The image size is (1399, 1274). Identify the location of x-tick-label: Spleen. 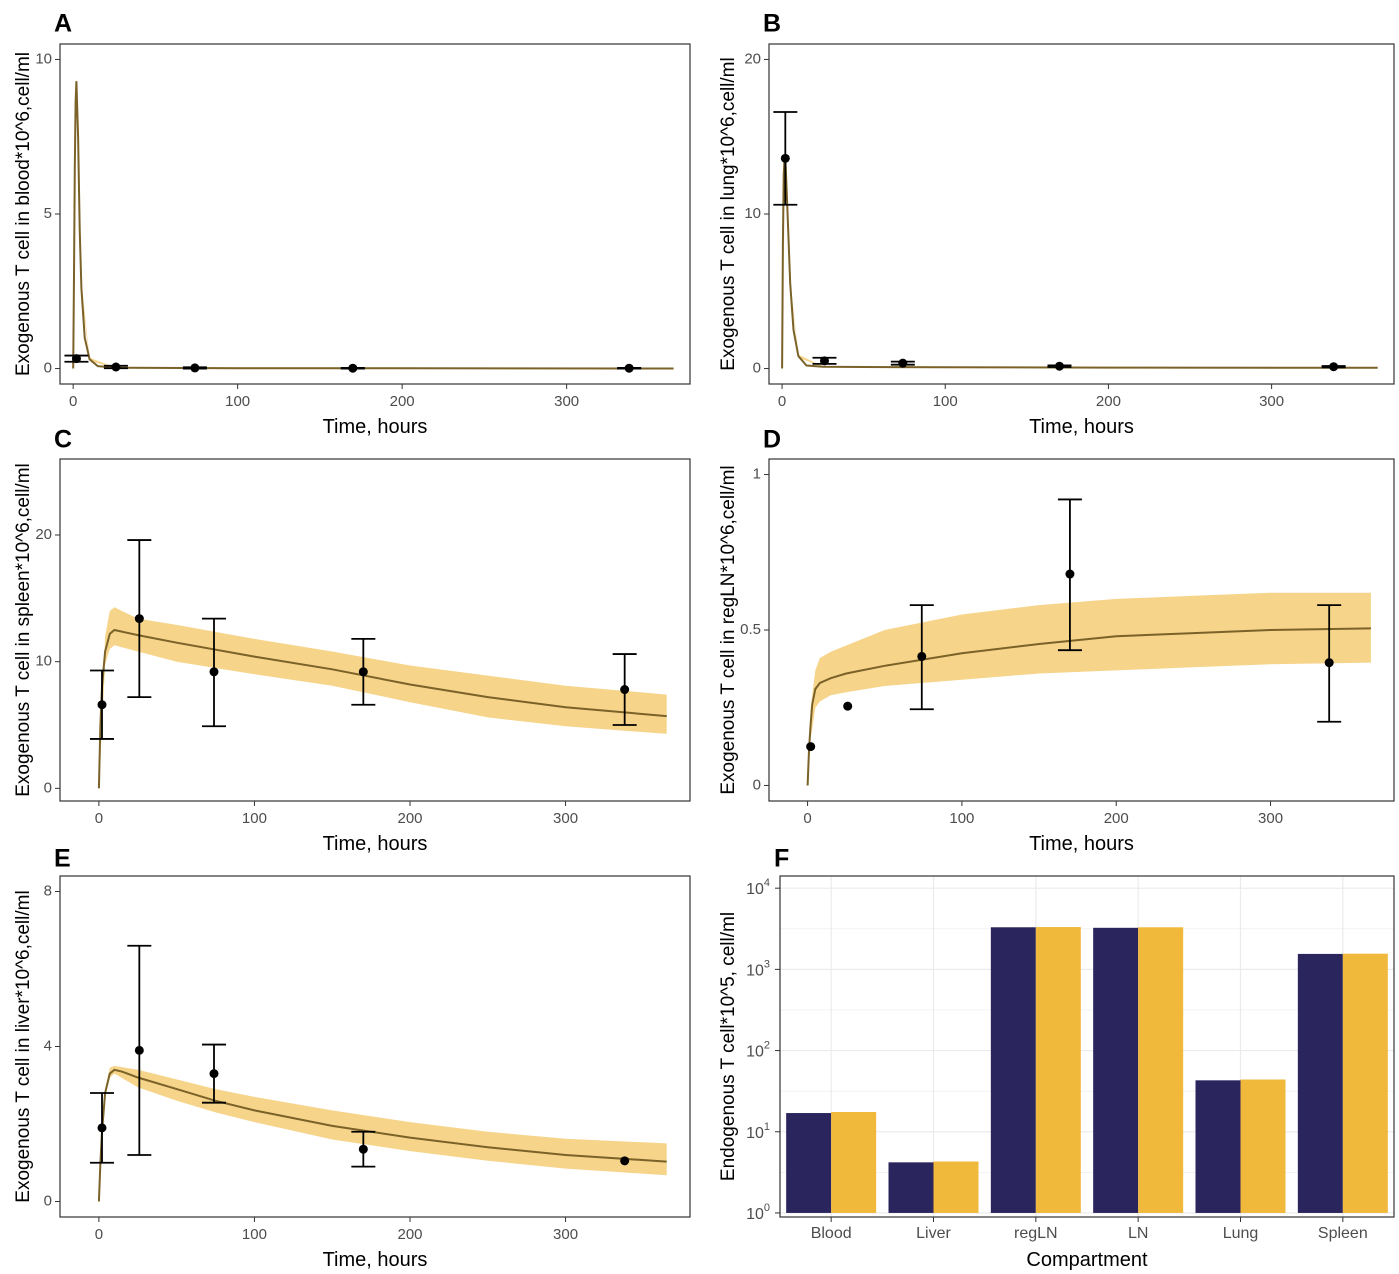
(1343, 1233).